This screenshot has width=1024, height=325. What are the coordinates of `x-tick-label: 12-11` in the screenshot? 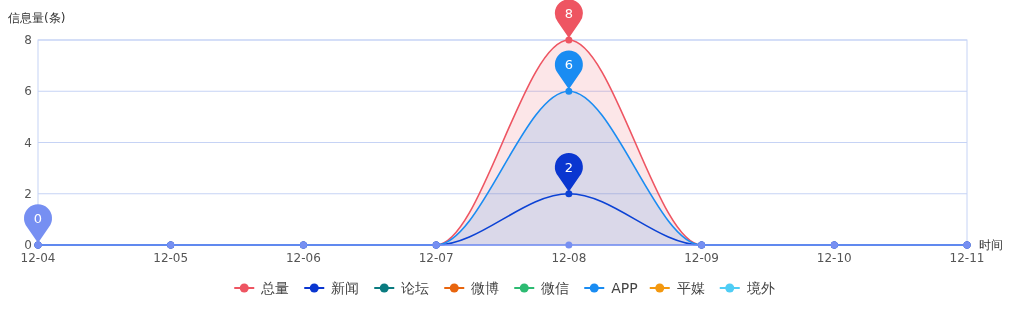 It's located at (967, 258).